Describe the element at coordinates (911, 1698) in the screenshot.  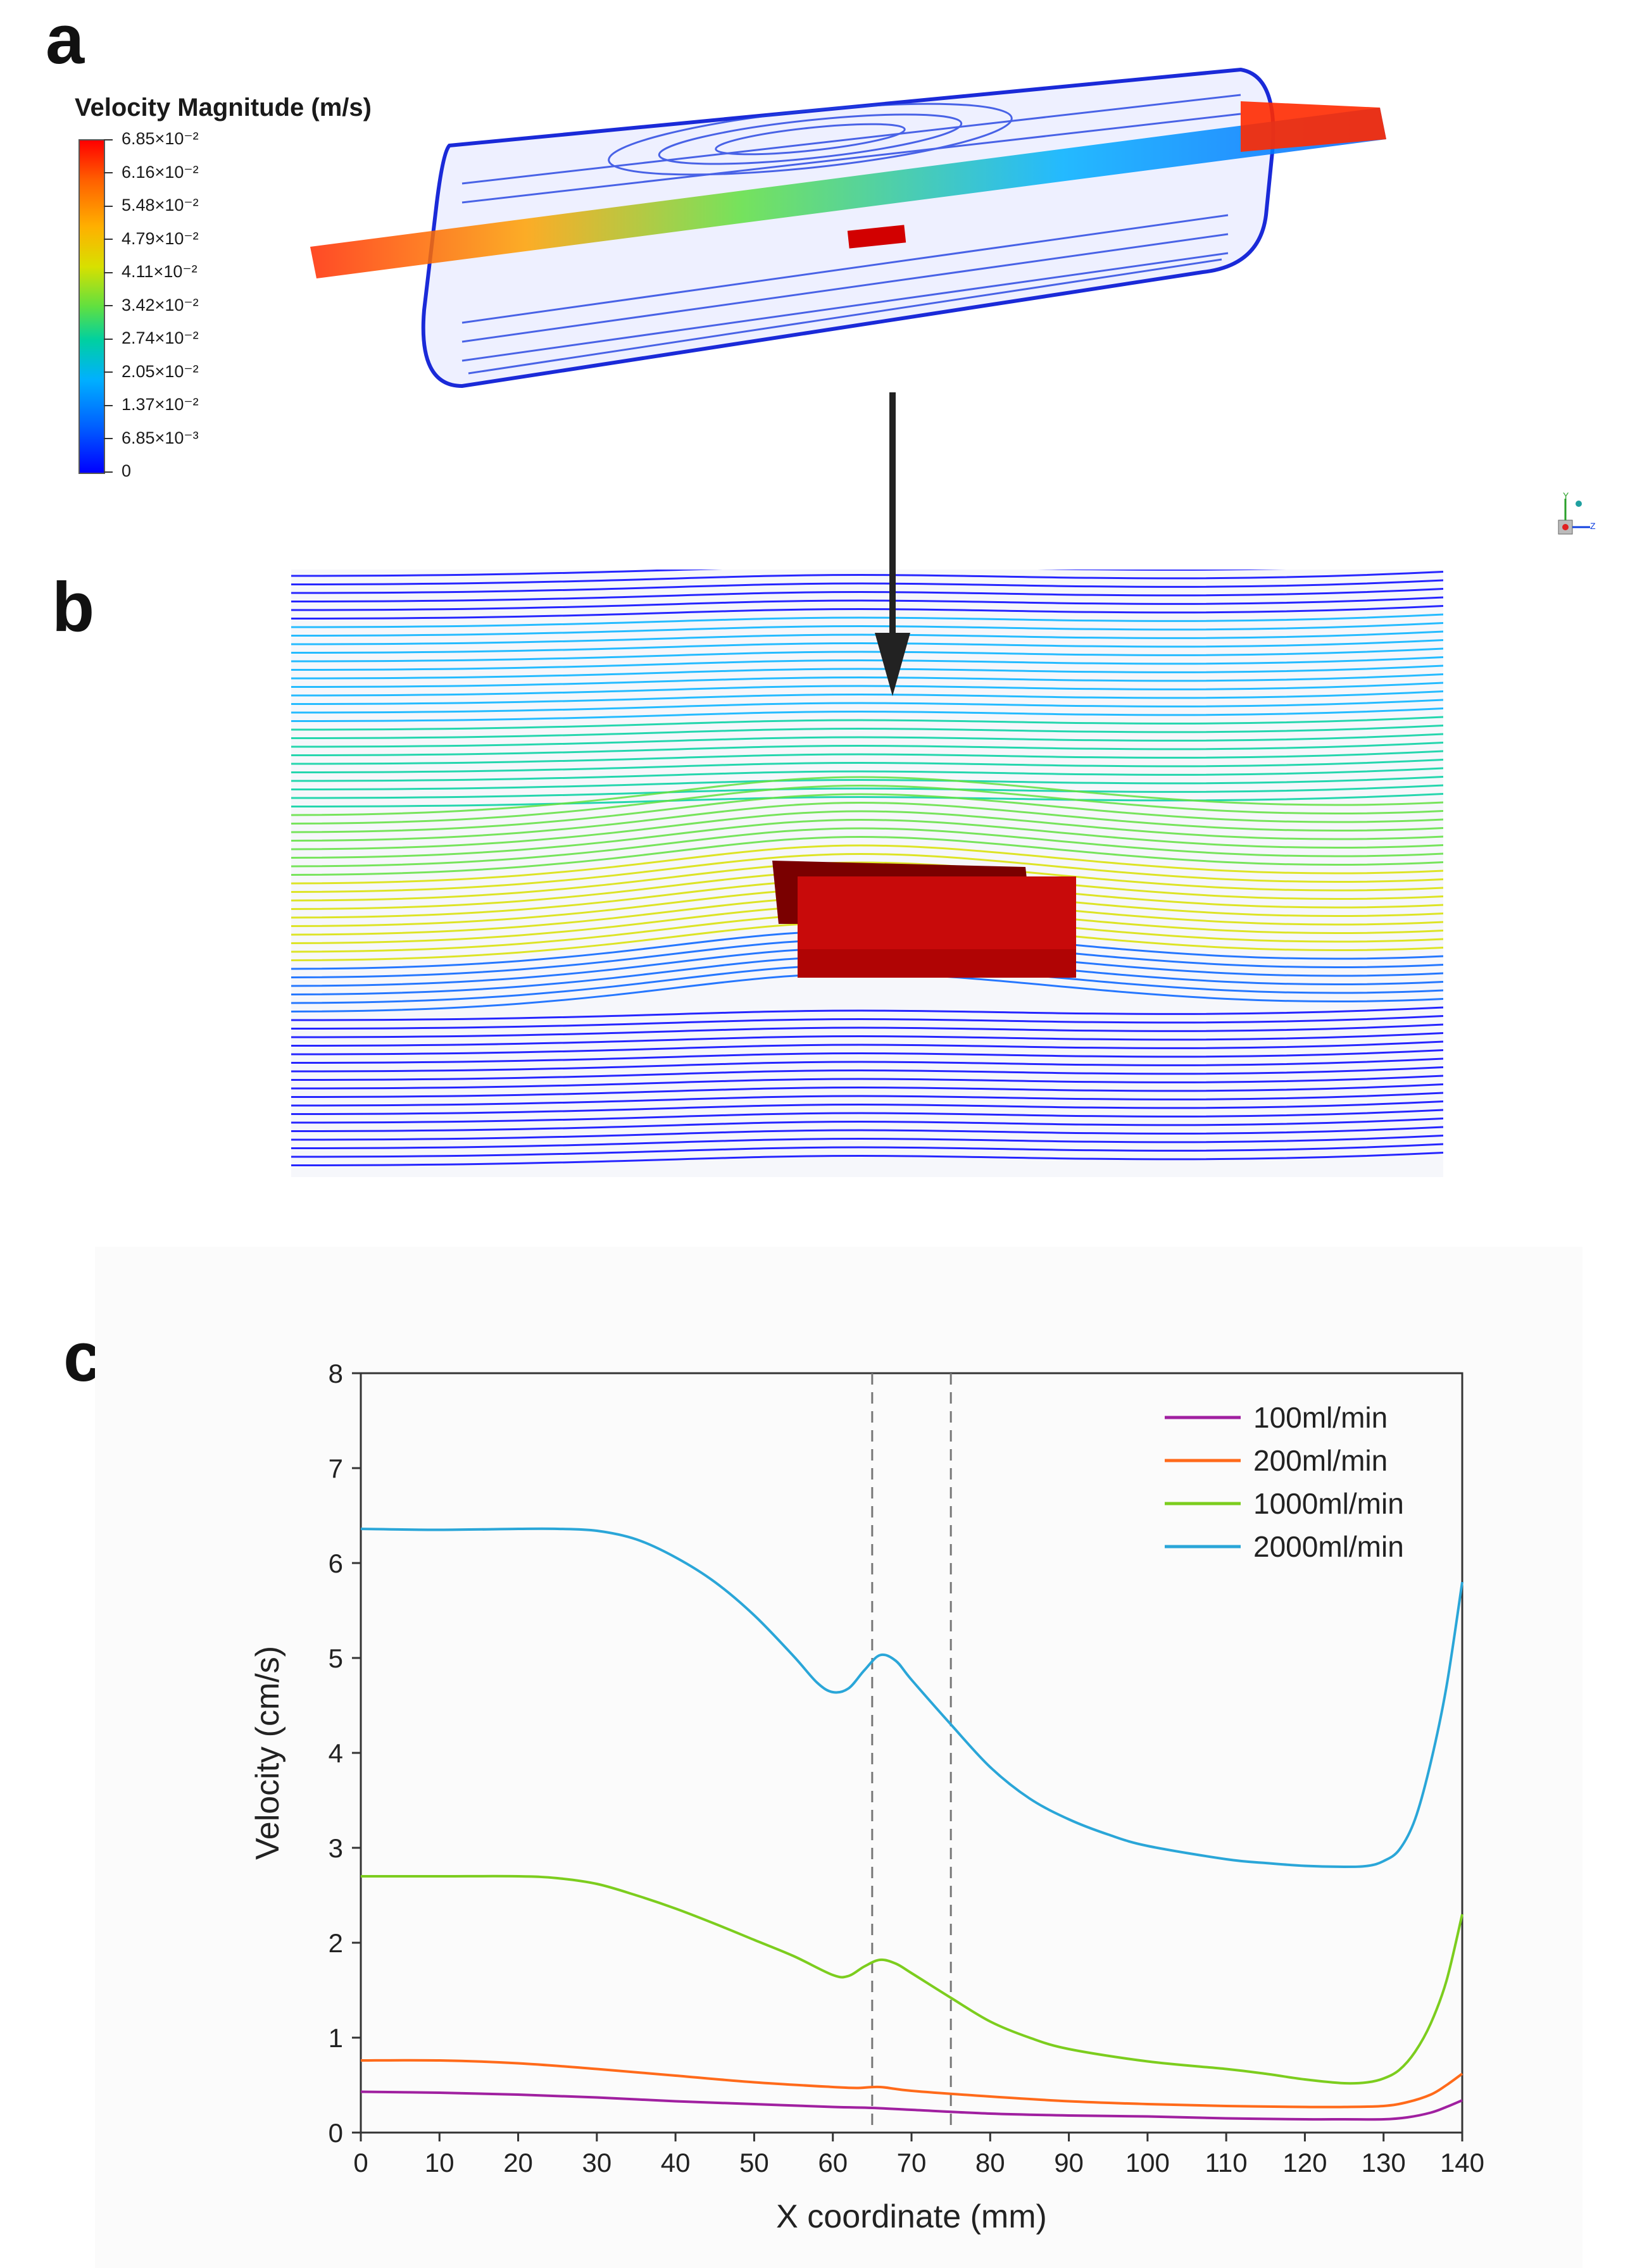
I see `series-line-2000mlmin` at that location.